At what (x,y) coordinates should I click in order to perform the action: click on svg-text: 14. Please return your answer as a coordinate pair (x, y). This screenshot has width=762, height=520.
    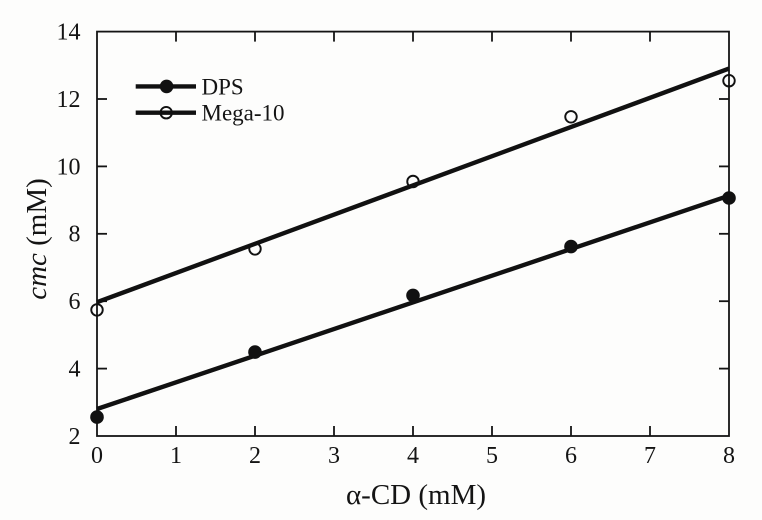
    Looking at the image, I should click on (69, 33).